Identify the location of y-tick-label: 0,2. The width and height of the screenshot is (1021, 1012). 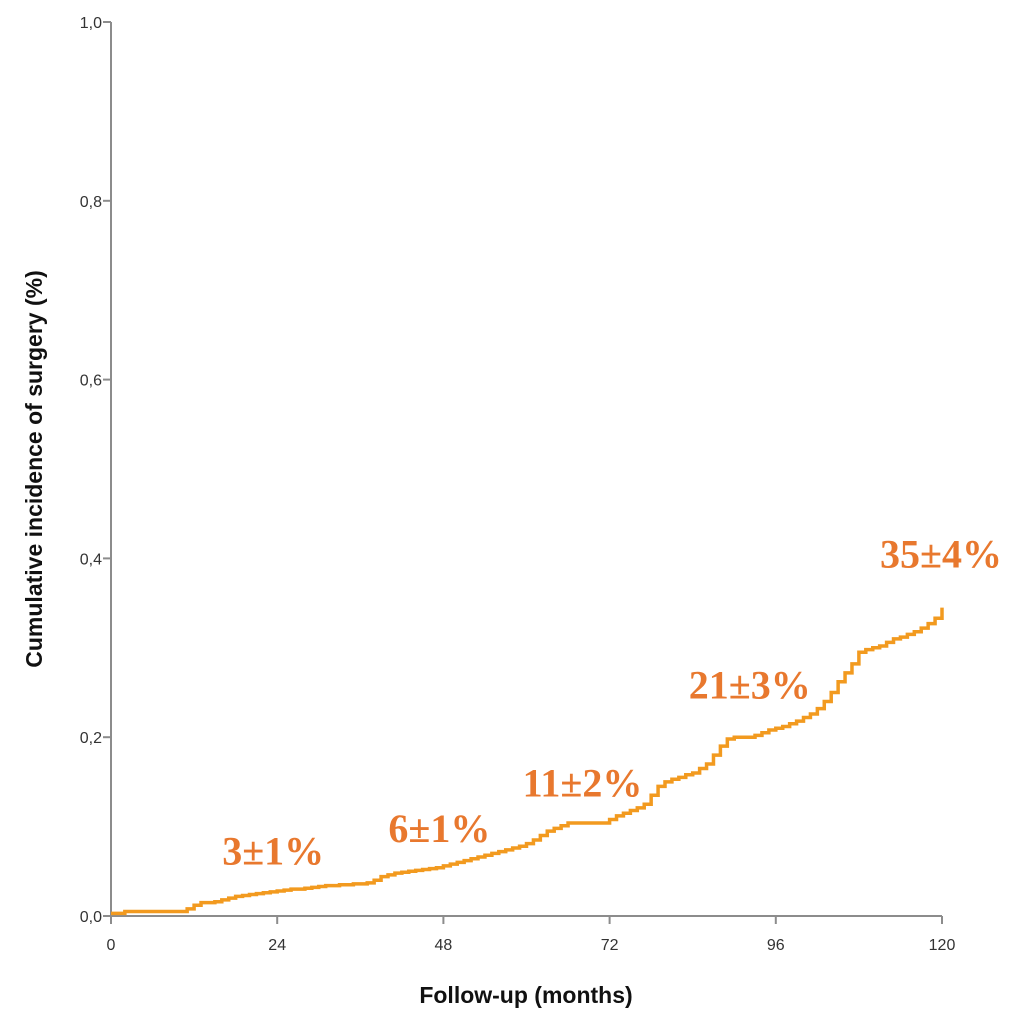
(91, 738).